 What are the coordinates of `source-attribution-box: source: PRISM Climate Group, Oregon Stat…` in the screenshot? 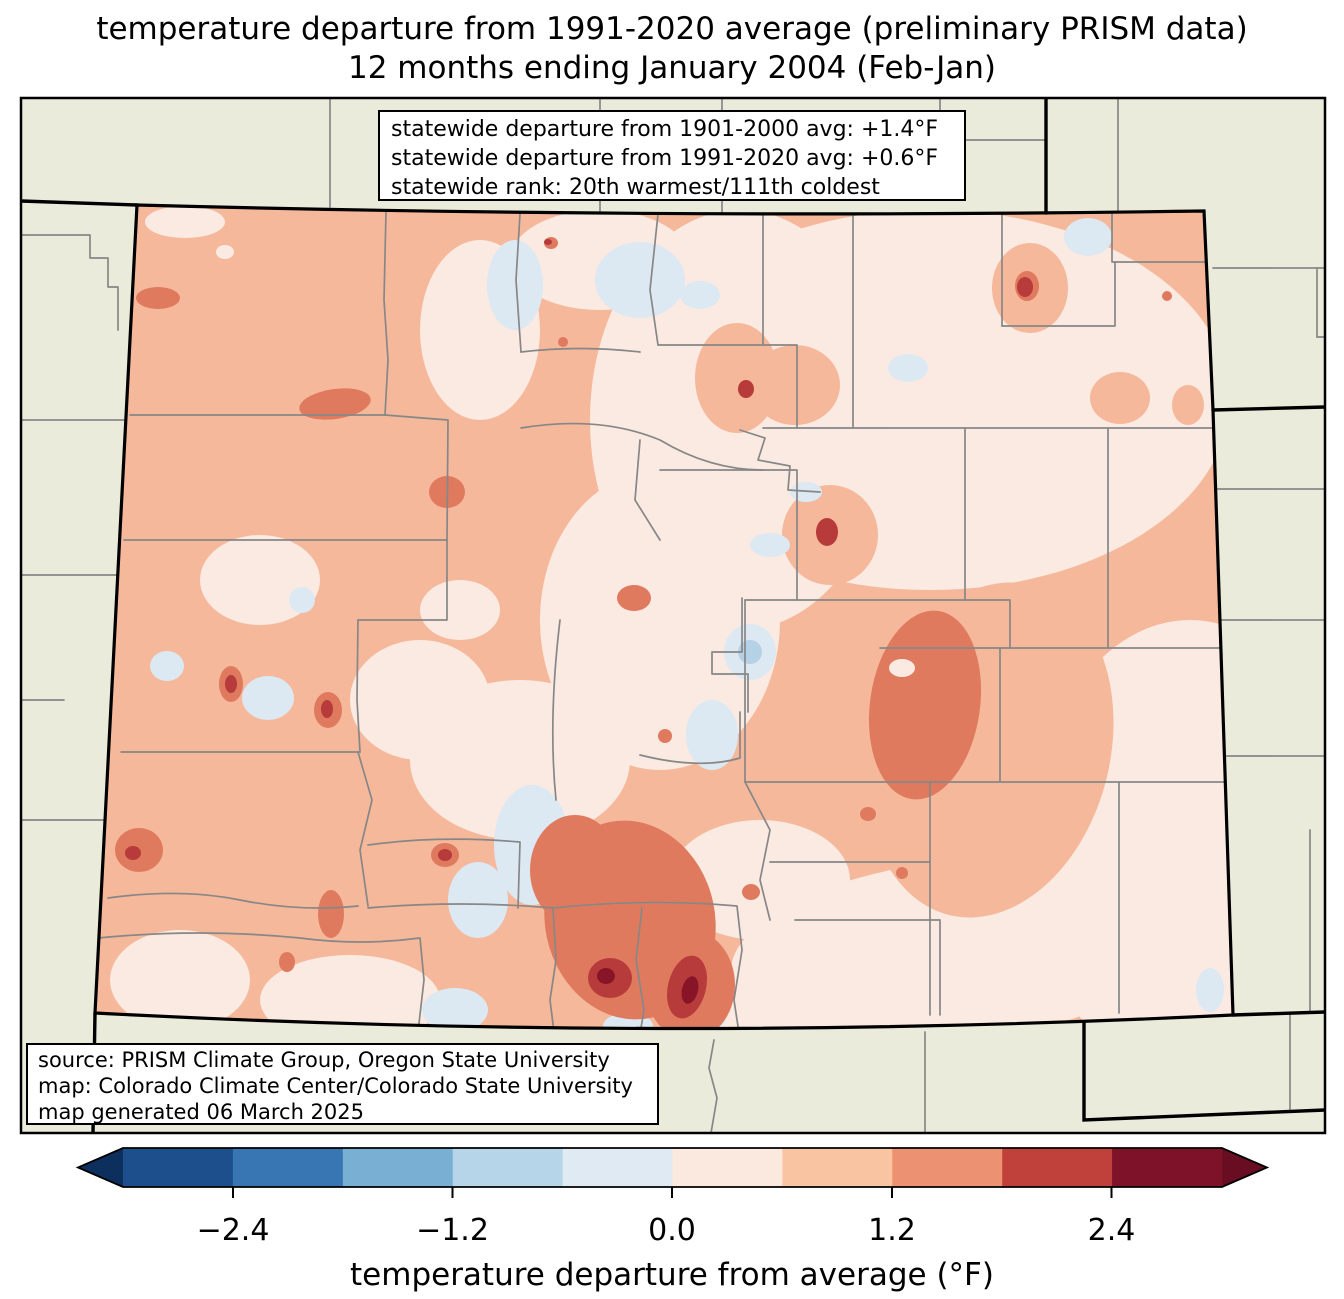 It's located at (342, 1084).